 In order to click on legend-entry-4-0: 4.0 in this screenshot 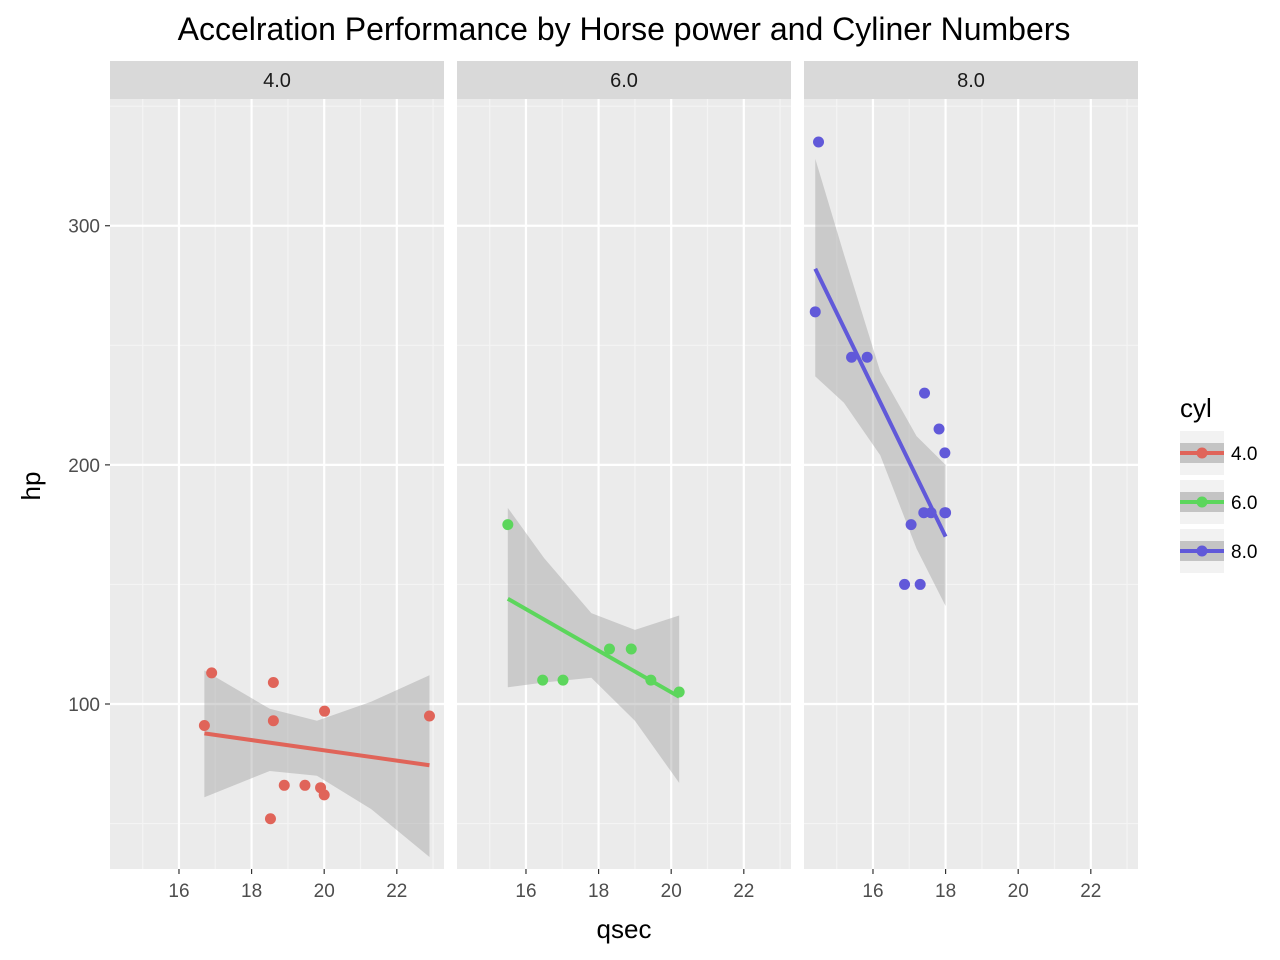, I will do `click(1218, 453)`.